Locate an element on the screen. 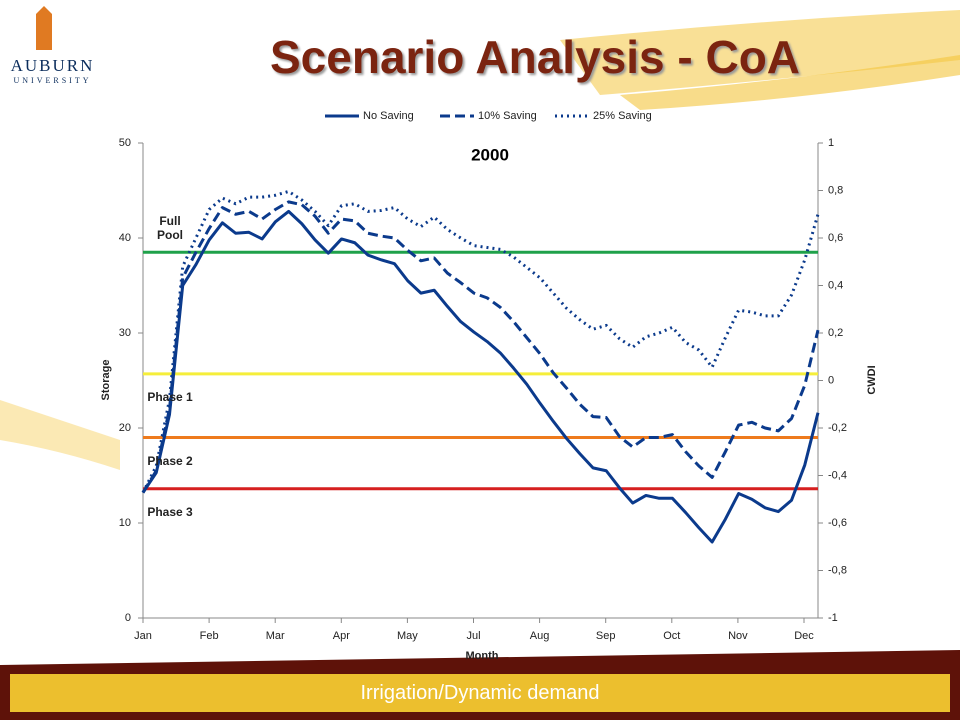 The image size is (960, 720). reference-label: Full Pool is located at coordinates (170, 228).